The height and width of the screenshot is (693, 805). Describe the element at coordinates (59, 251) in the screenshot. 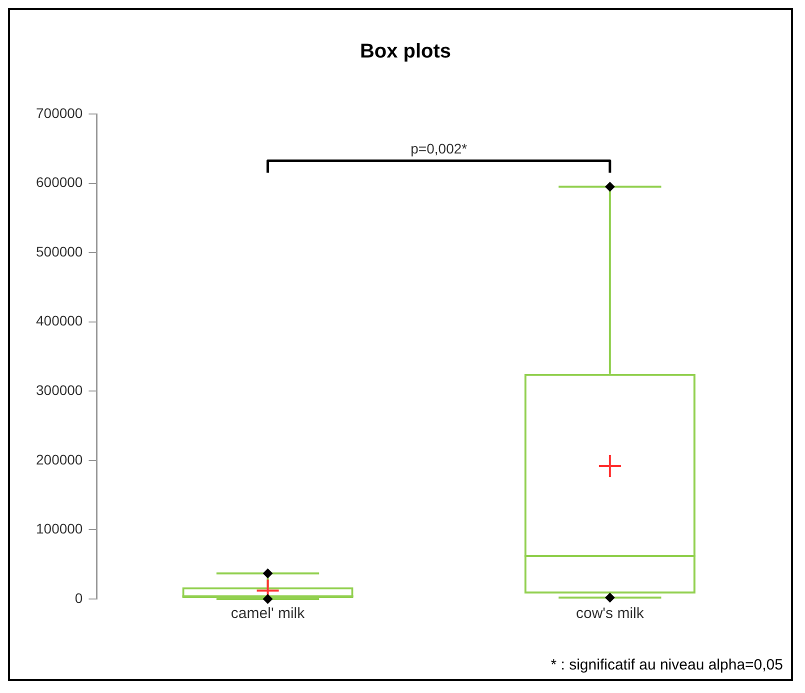

I see `y-tick-label: 500000` at that location.